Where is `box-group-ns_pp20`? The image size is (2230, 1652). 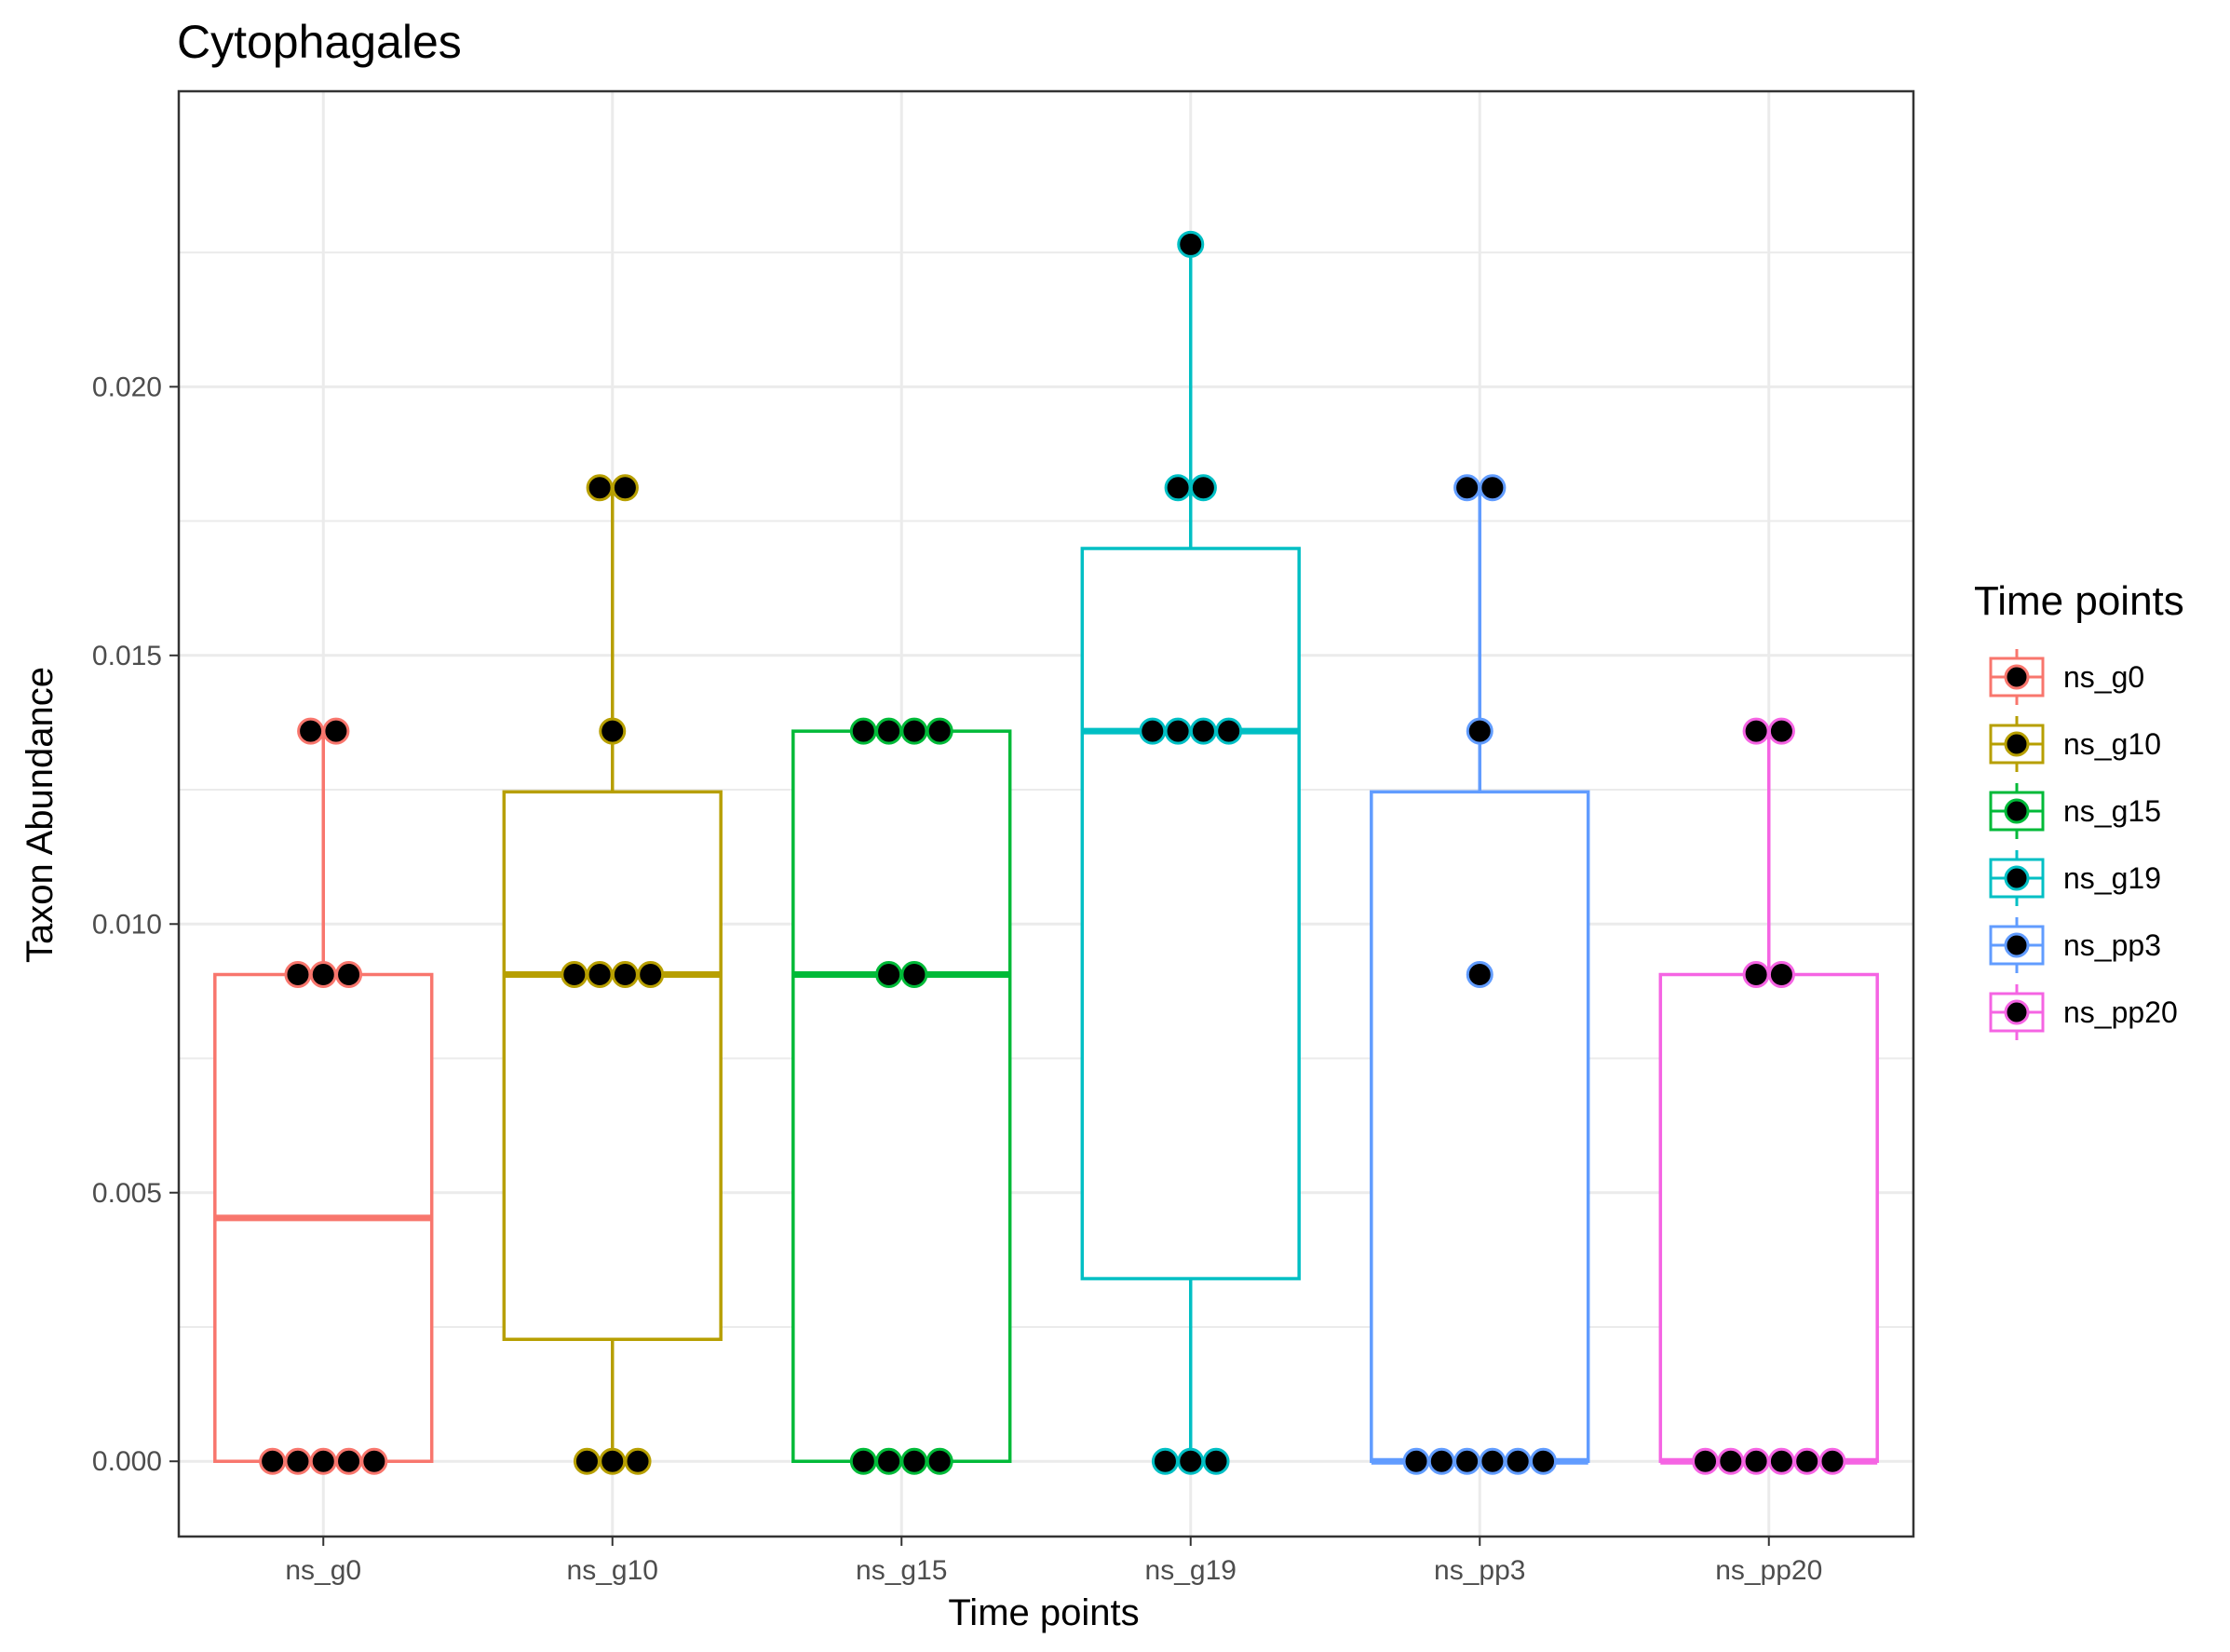
box-group-ns_pp20 is located at coordinates (1769, 1096).